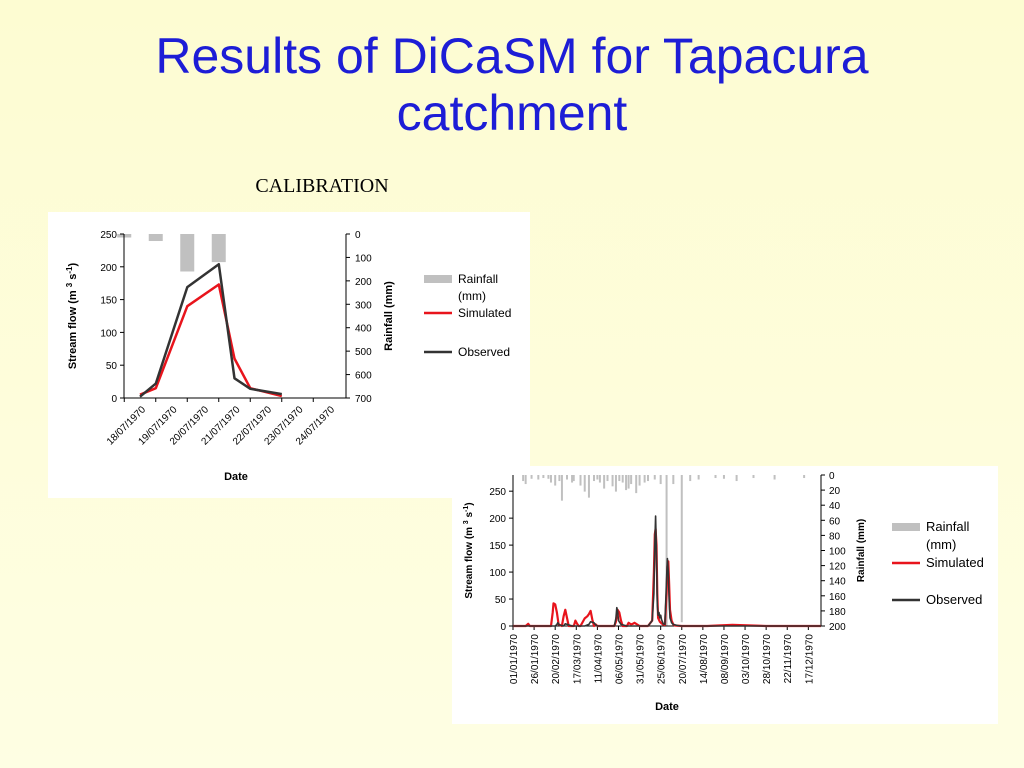 The width and height of the screenshot is (1024, 768). Describe the element at coordinates (512, 113) in the screenshot. I see `slide-title-line2: catchment` at that location.